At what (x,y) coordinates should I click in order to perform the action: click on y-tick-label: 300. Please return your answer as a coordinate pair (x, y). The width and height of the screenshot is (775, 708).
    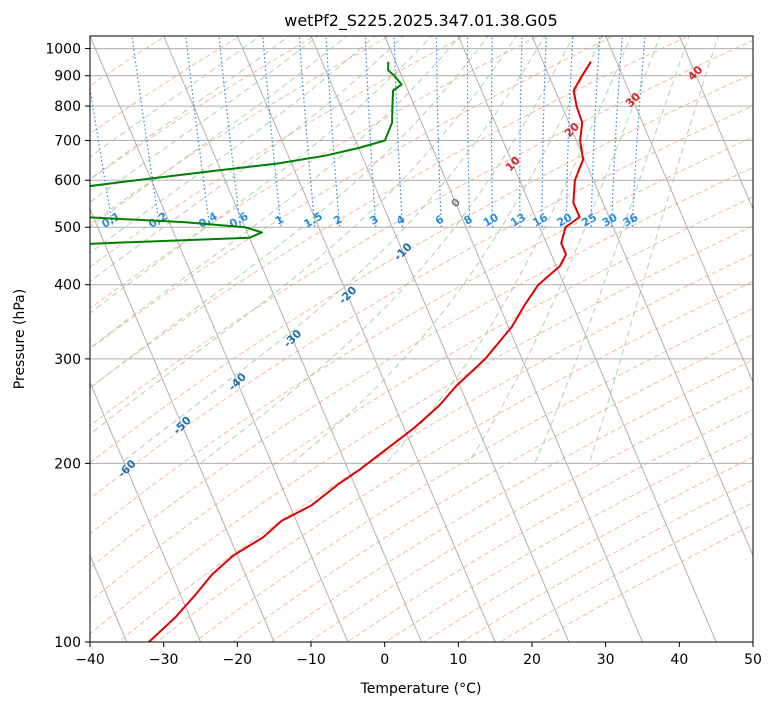
    Looking at the image, I should click on (67, 360).